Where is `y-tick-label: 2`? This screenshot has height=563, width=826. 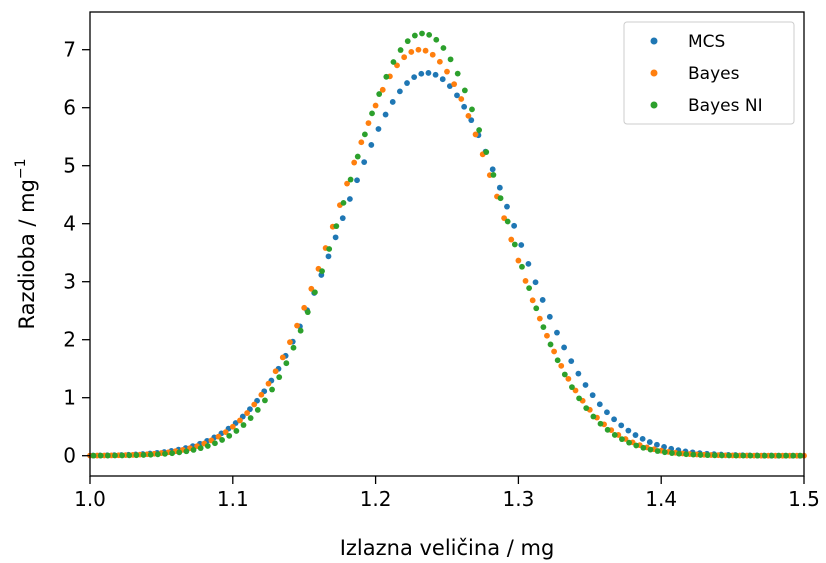
y-tick-label: 2 is located at coordinates (69, 340).